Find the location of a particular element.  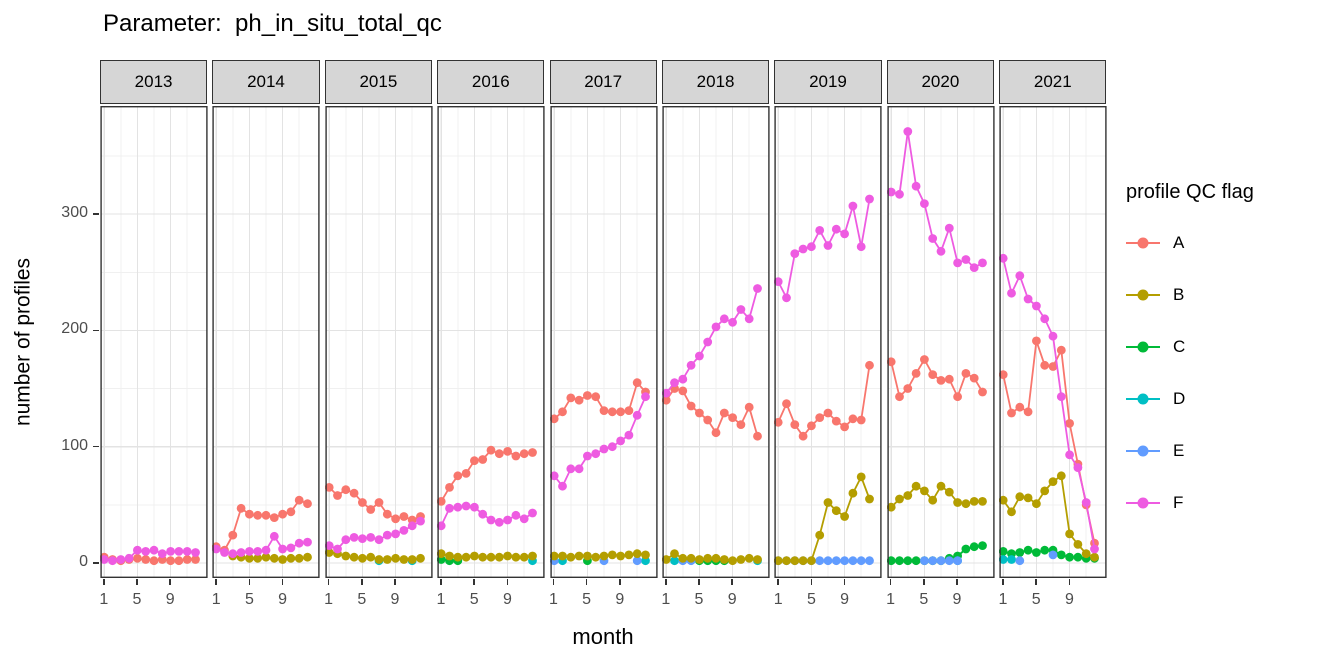

legend-key-icon-D is located at coordinates (1143, 399).